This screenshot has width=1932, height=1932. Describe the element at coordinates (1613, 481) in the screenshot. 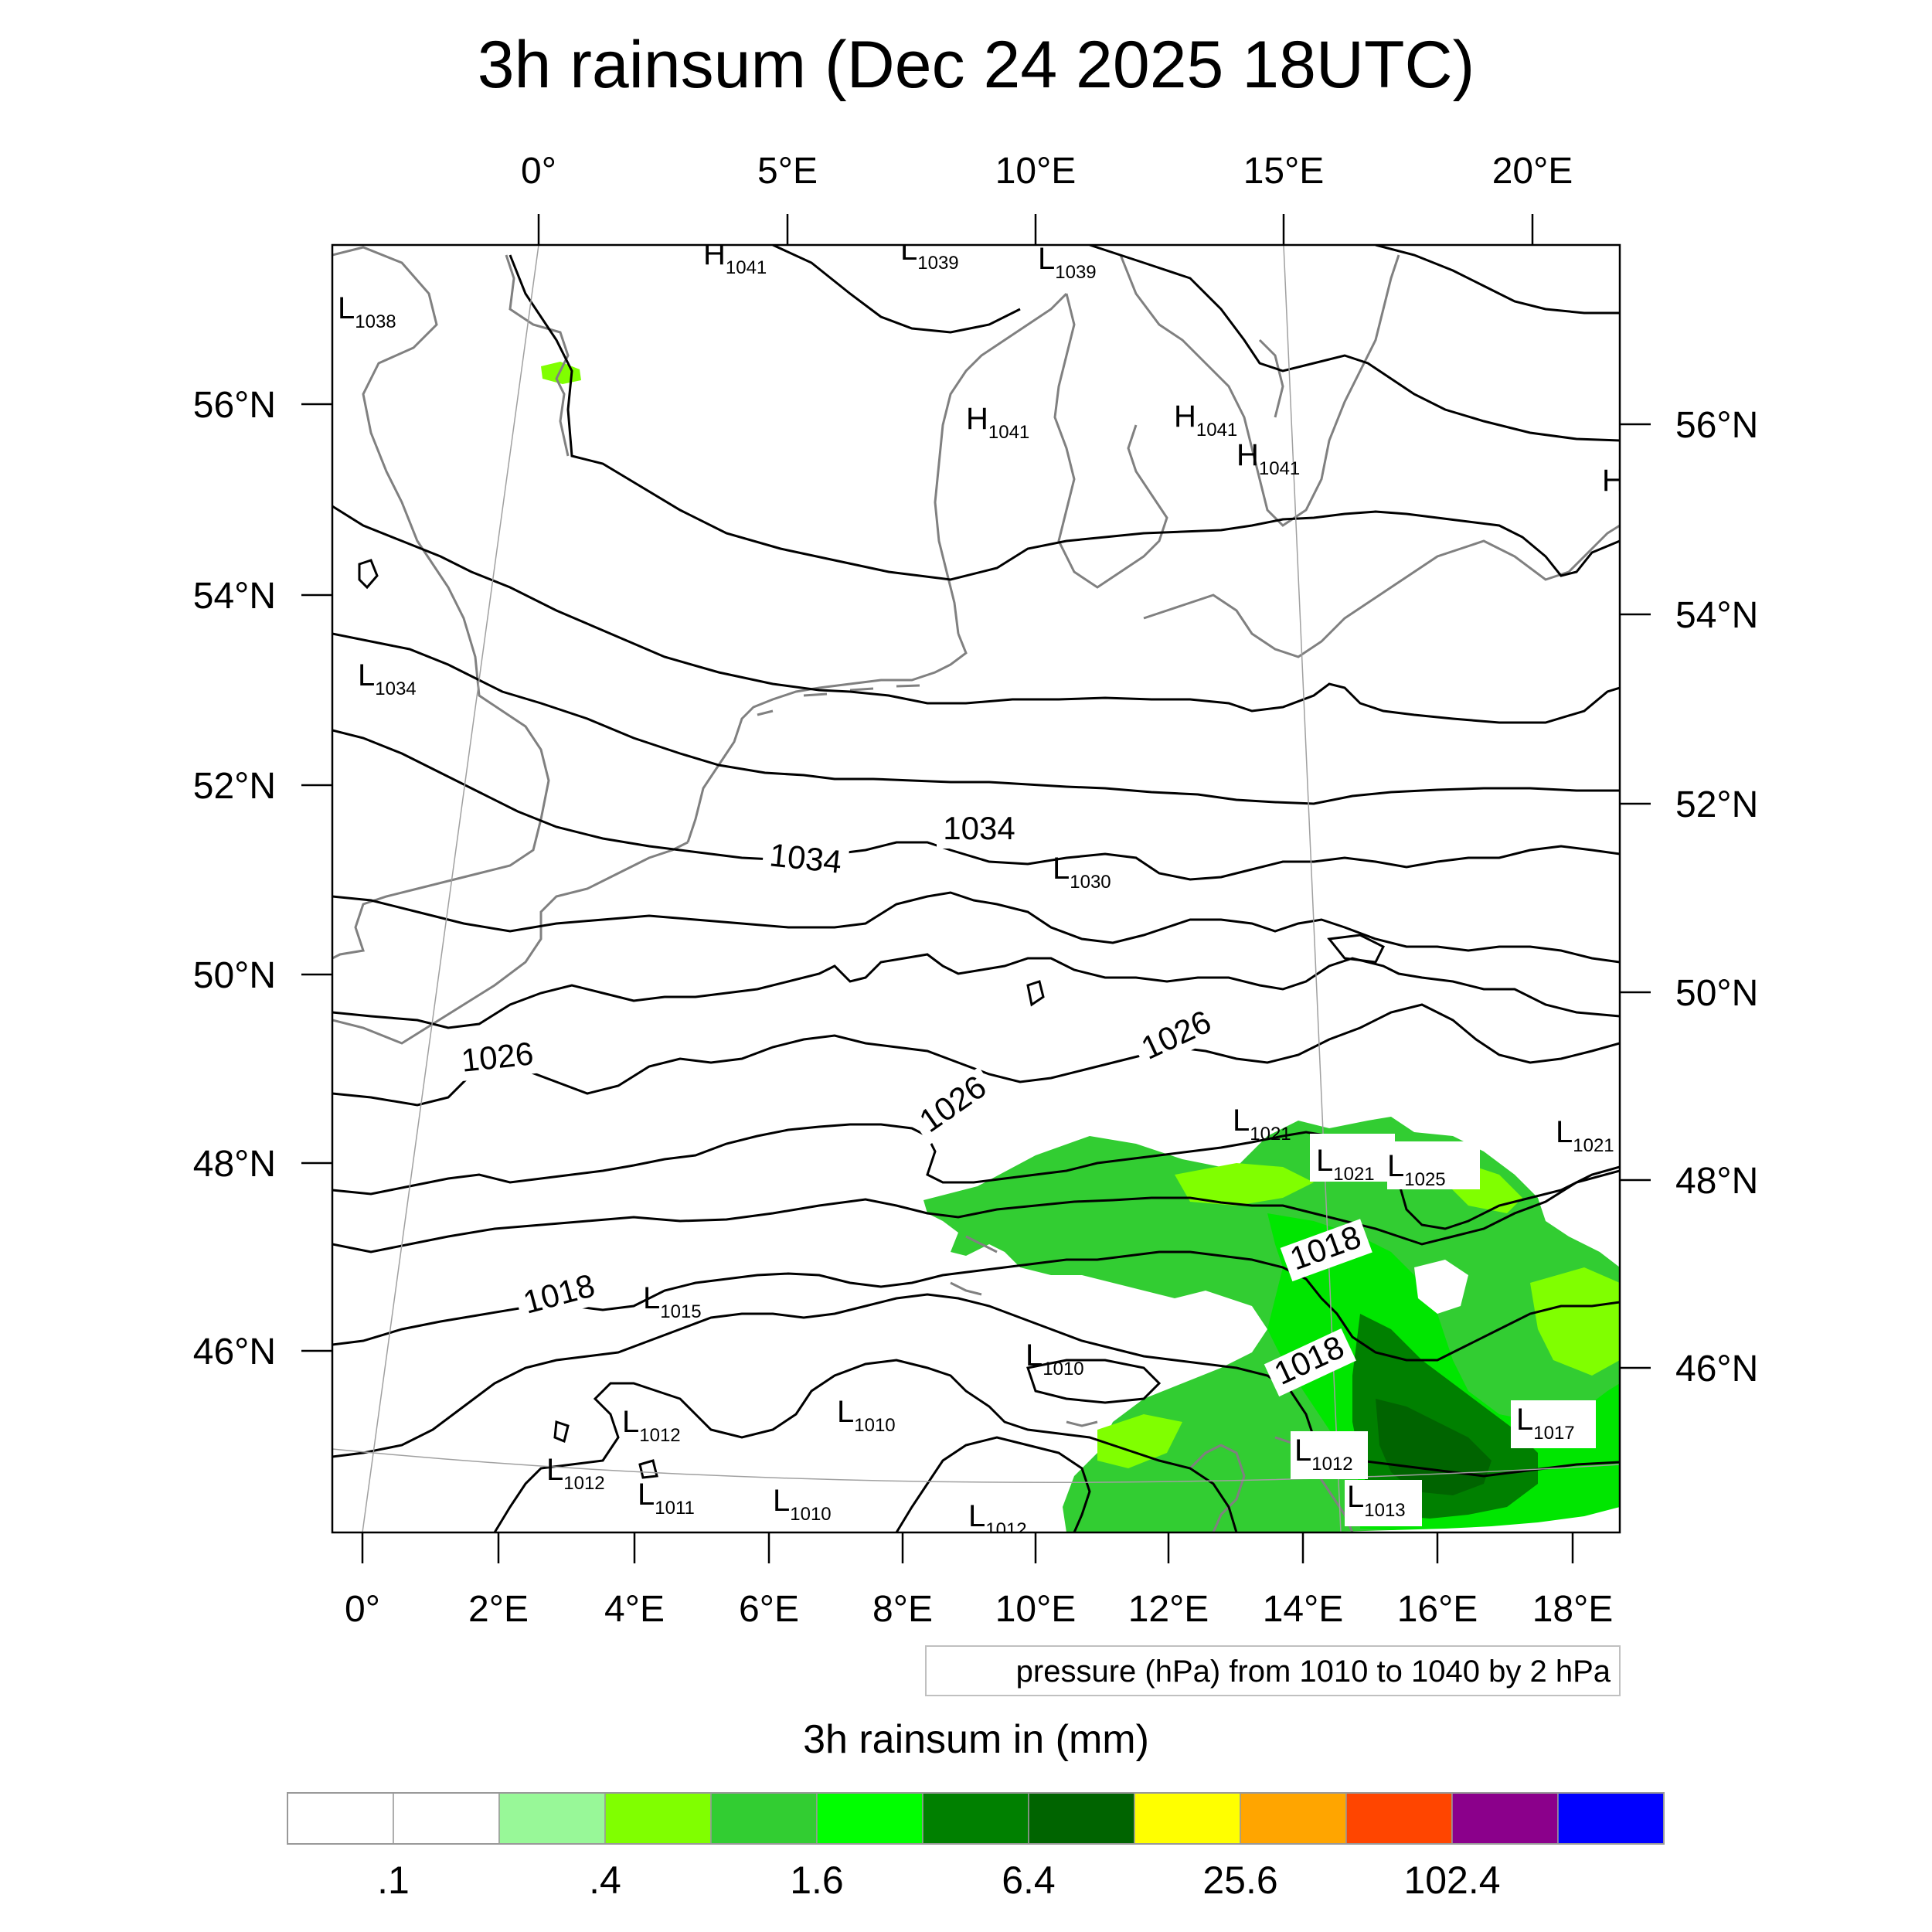

I see `high-pressure-marker: H` at that location.